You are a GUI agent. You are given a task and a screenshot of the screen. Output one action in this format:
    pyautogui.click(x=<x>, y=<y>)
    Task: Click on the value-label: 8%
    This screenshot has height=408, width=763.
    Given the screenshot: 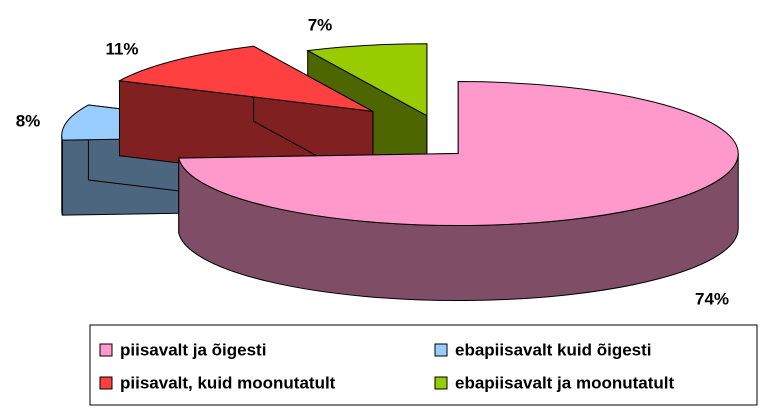 What is the action you would take?
    pyautogui.click(x=28, y=120)
    